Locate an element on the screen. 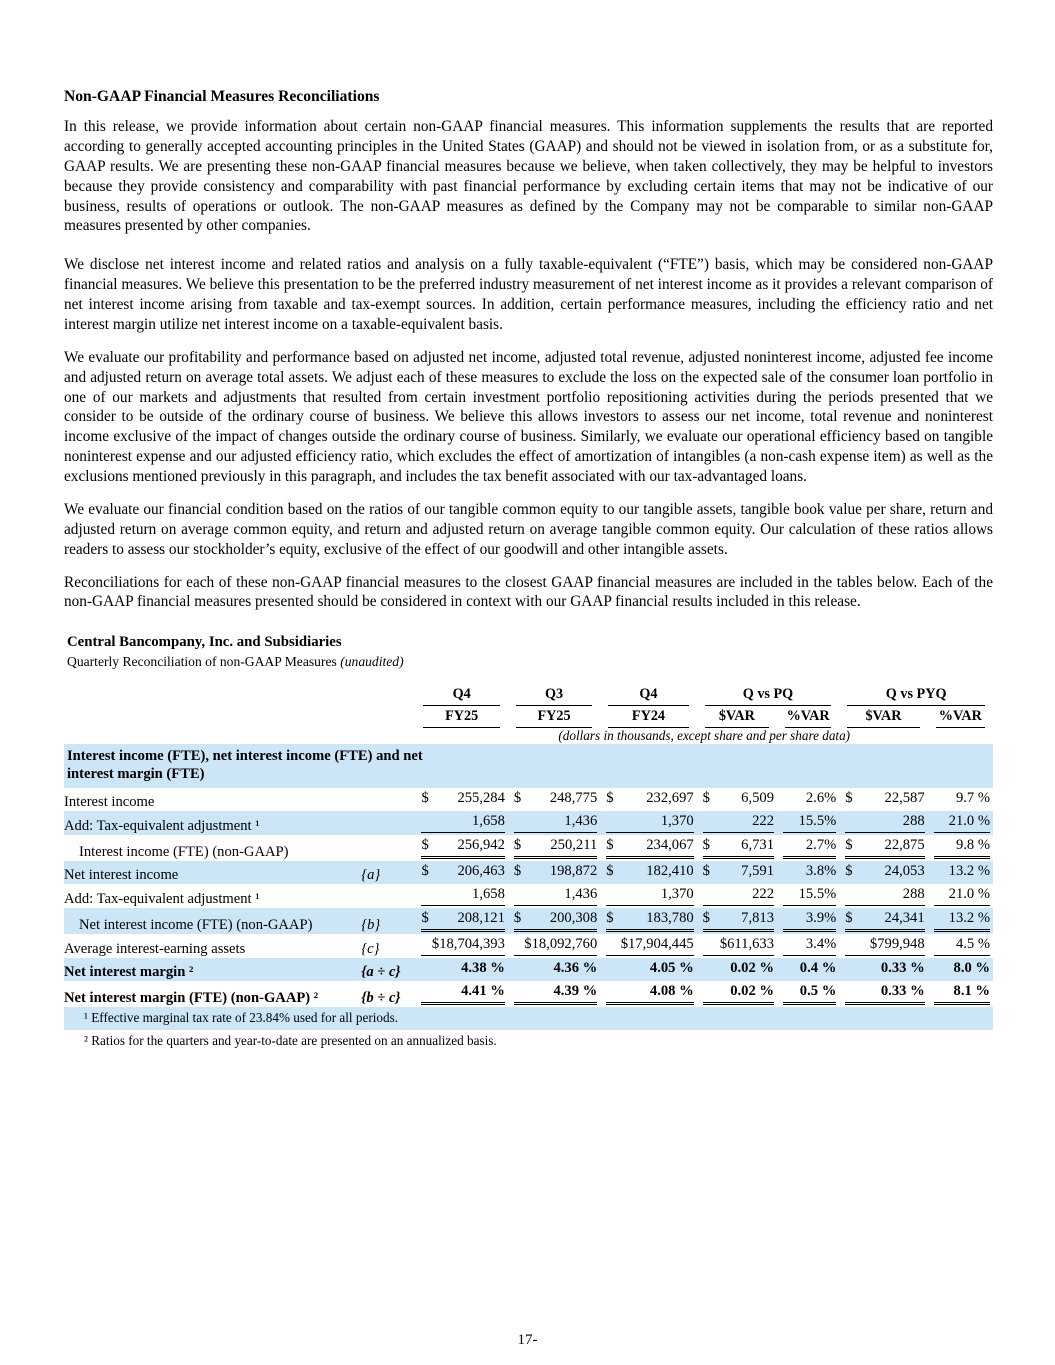 The image size is (1055, 1365). cell-content: 2.6% is located at coordinates (809, 799).